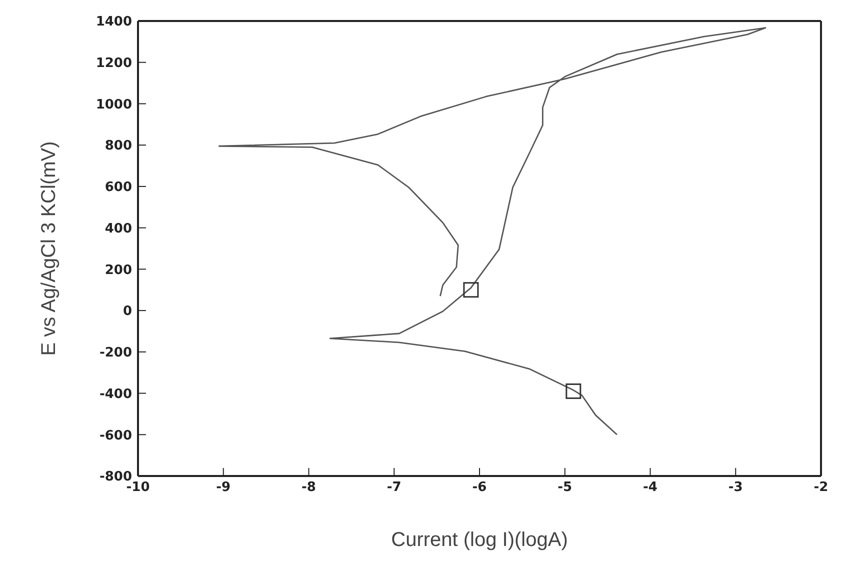 The image size is (844, 574). What do you see at coordinates (115, 436) in the screenshot?
I see `y-tick-label: -600` at bounding box center [115, 436].